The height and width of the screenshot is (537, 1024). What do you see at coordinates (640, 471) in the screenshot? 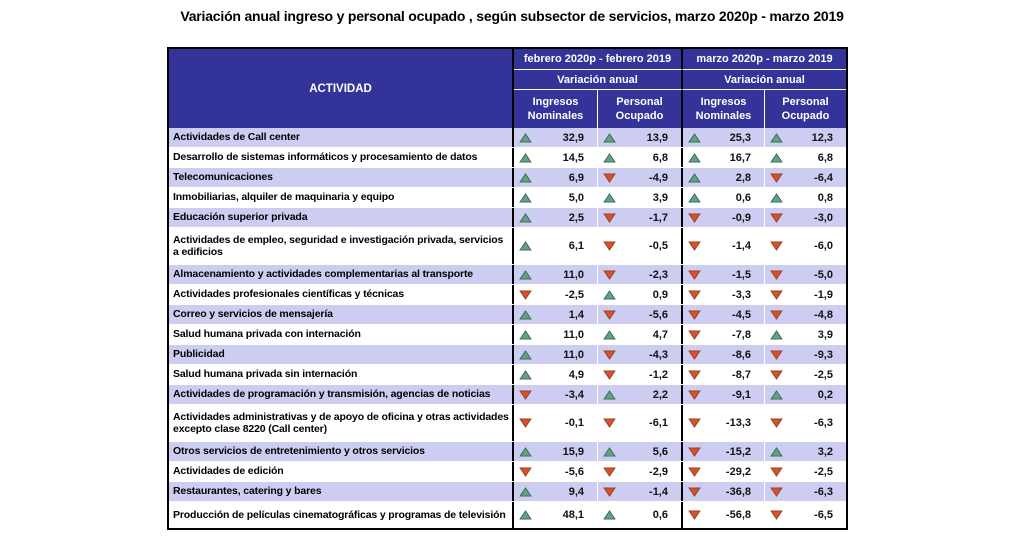
I see `value-cell: -2,9` at bounding box center [640, 471].